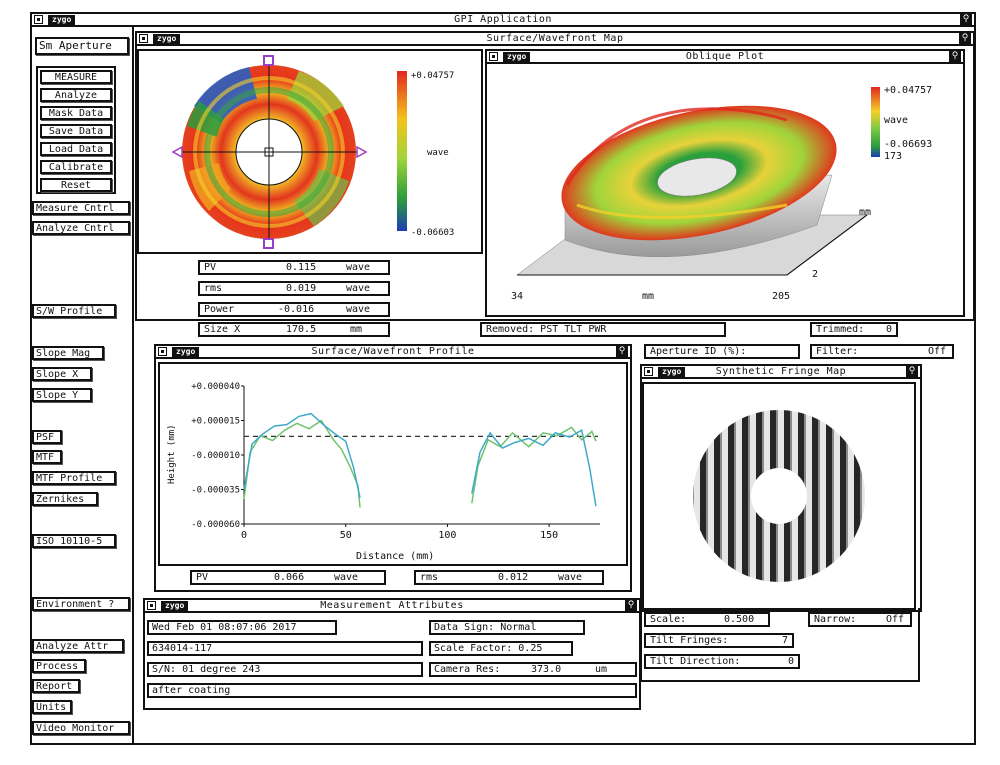  Describe the element at coordinates (47, 437) in the screenshot. I see `psf-button: PSF` at that location.